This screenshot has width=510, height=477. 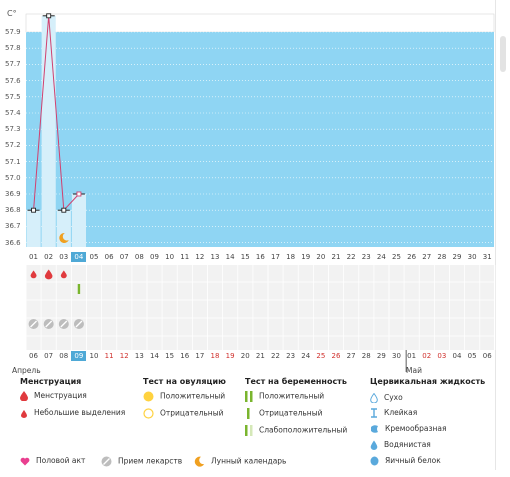 What do you see at coordinates (503, 54) in the screenshot?
I see `scrollbar` at bounding box center [503, 54].